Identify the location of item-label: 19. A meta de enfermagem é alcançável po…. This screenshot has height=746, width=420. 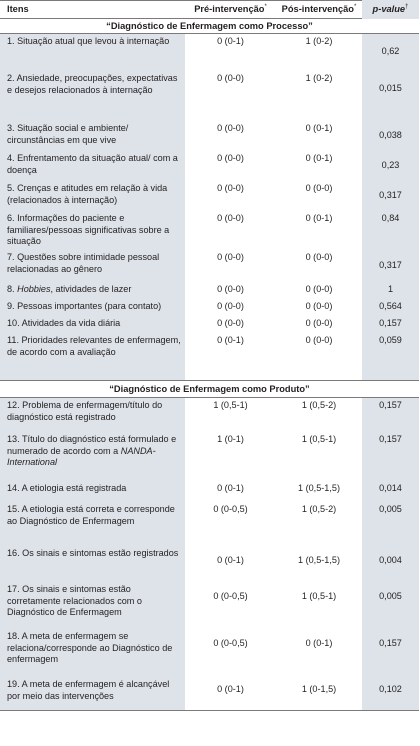
(92, 692).